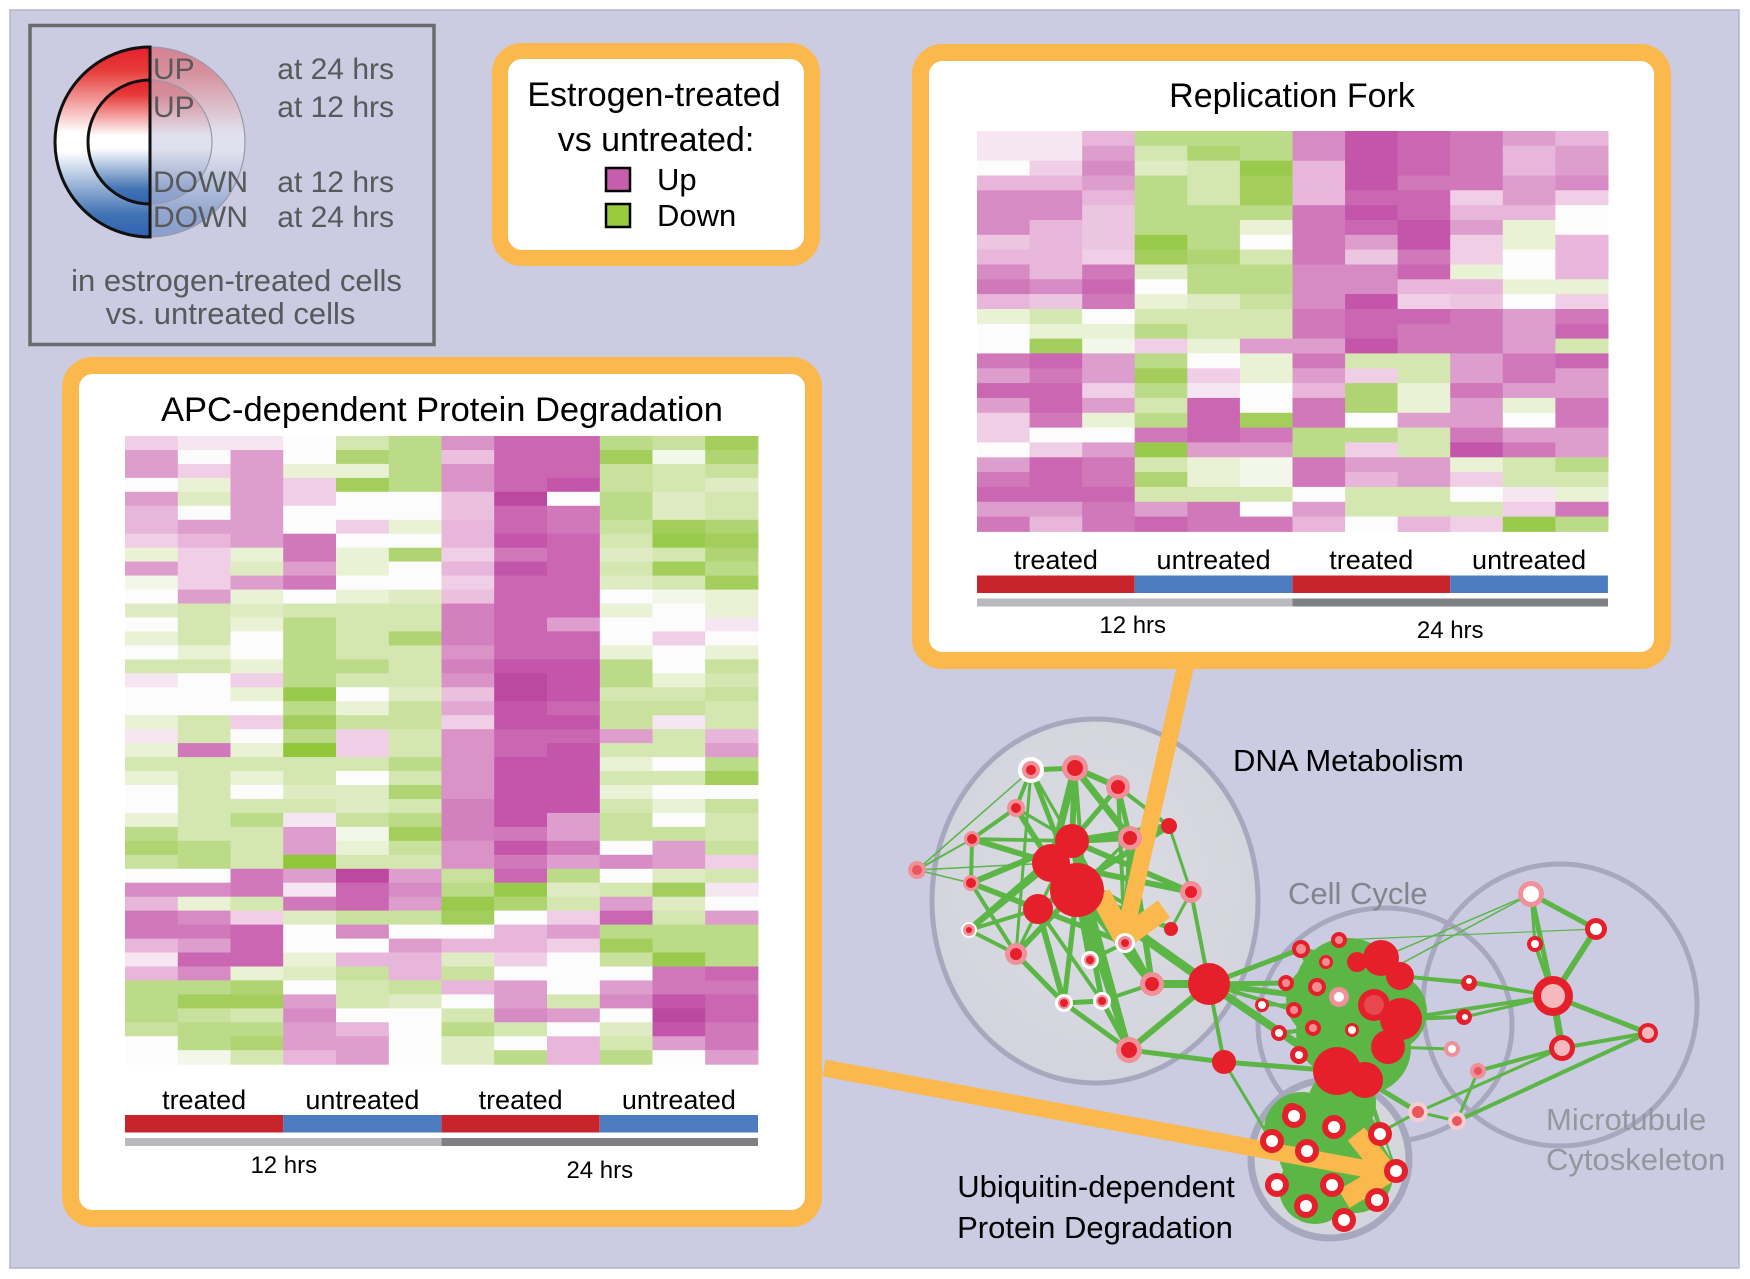  Describe the element at coordinates (1095, 1227) in the screenshot. I see `svg-text: Protein Degradation` at that location.